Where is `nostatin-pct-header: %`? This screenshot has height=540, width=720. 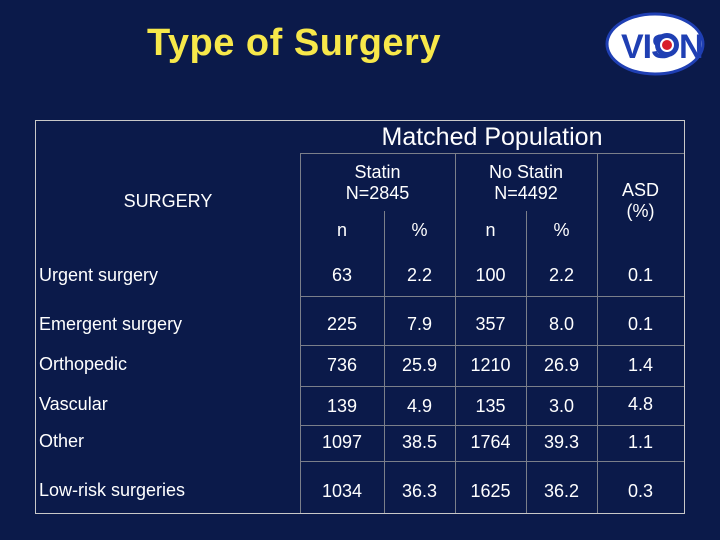
nostatin-pct-header: % is located at coordinates (561, 229).